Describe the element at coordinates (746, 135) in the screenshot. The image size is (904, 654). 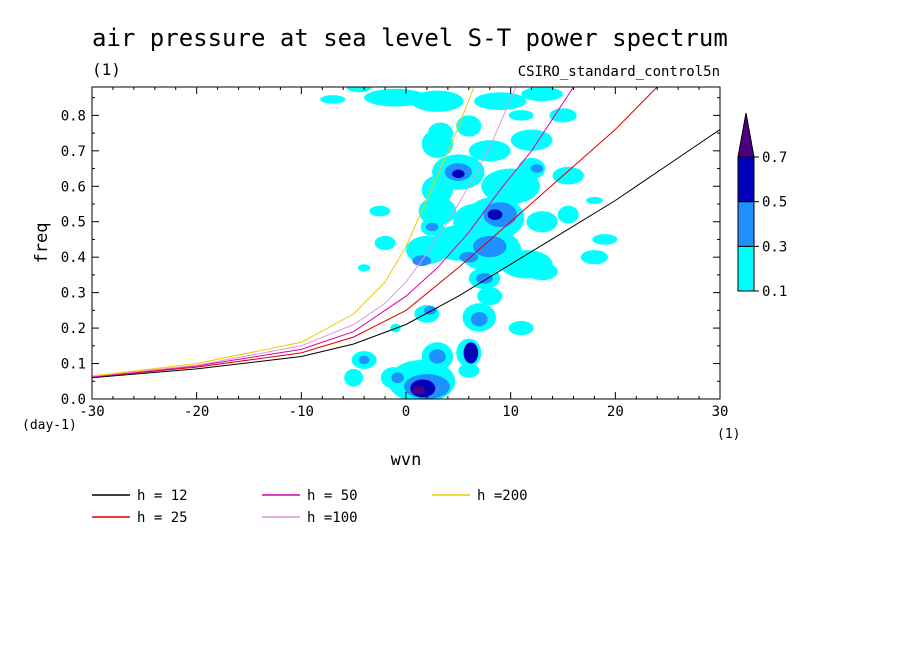
I see `colorbar-extension` at that location.